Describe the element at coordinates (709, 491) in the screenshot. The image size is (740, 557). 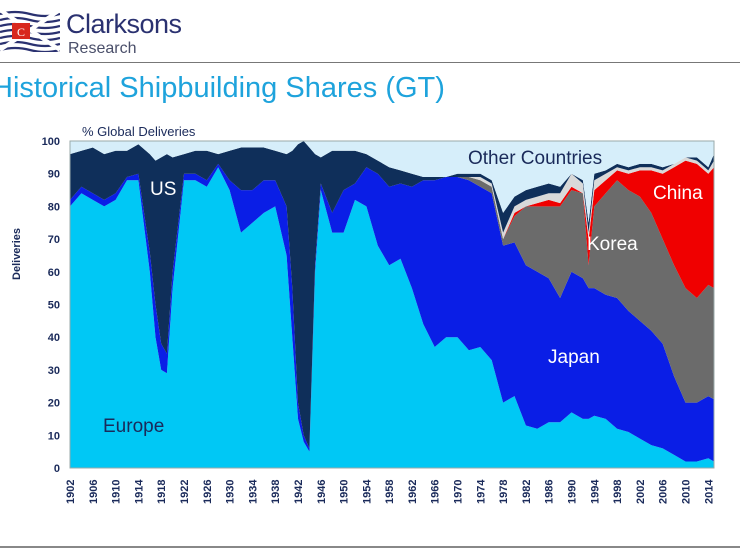
I see `x-tick-label: 2014` at that location.